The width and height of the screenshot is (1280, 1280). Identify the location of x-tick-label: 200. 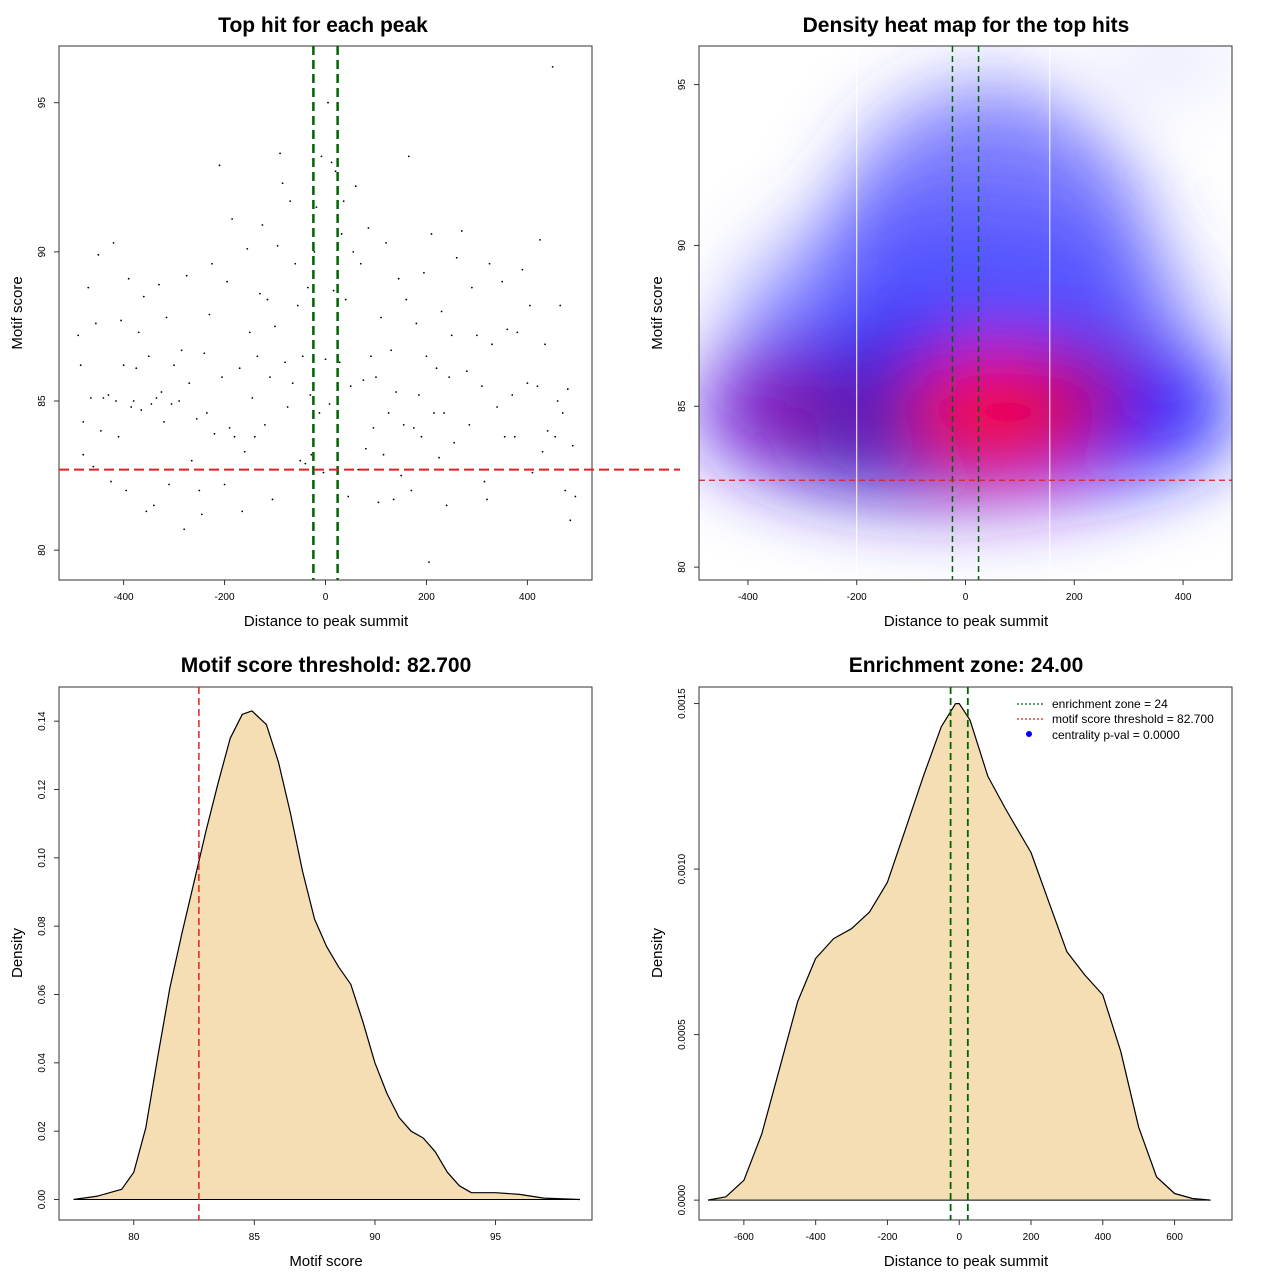
(1074, 597).